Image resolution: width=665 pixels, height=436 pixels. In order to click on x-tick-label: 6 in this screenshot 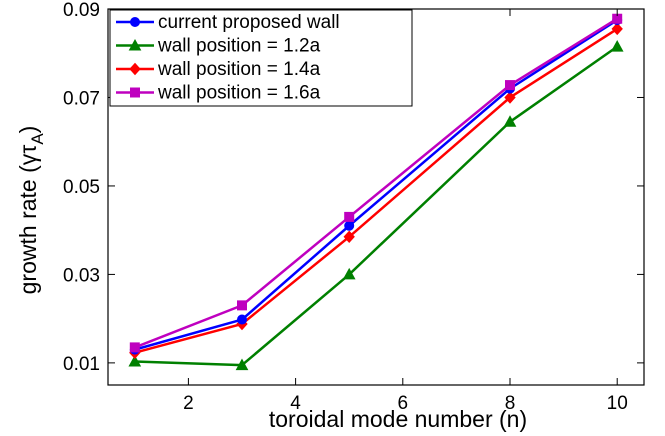, I will do `click(403, 403)`.